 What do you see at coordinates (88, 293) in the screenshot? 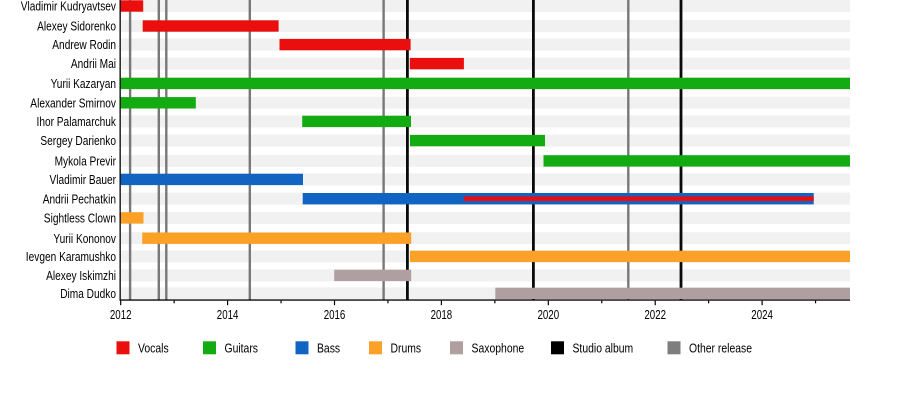
I see `svg-text: Dima Dudko` at bounding box center [88, 293].